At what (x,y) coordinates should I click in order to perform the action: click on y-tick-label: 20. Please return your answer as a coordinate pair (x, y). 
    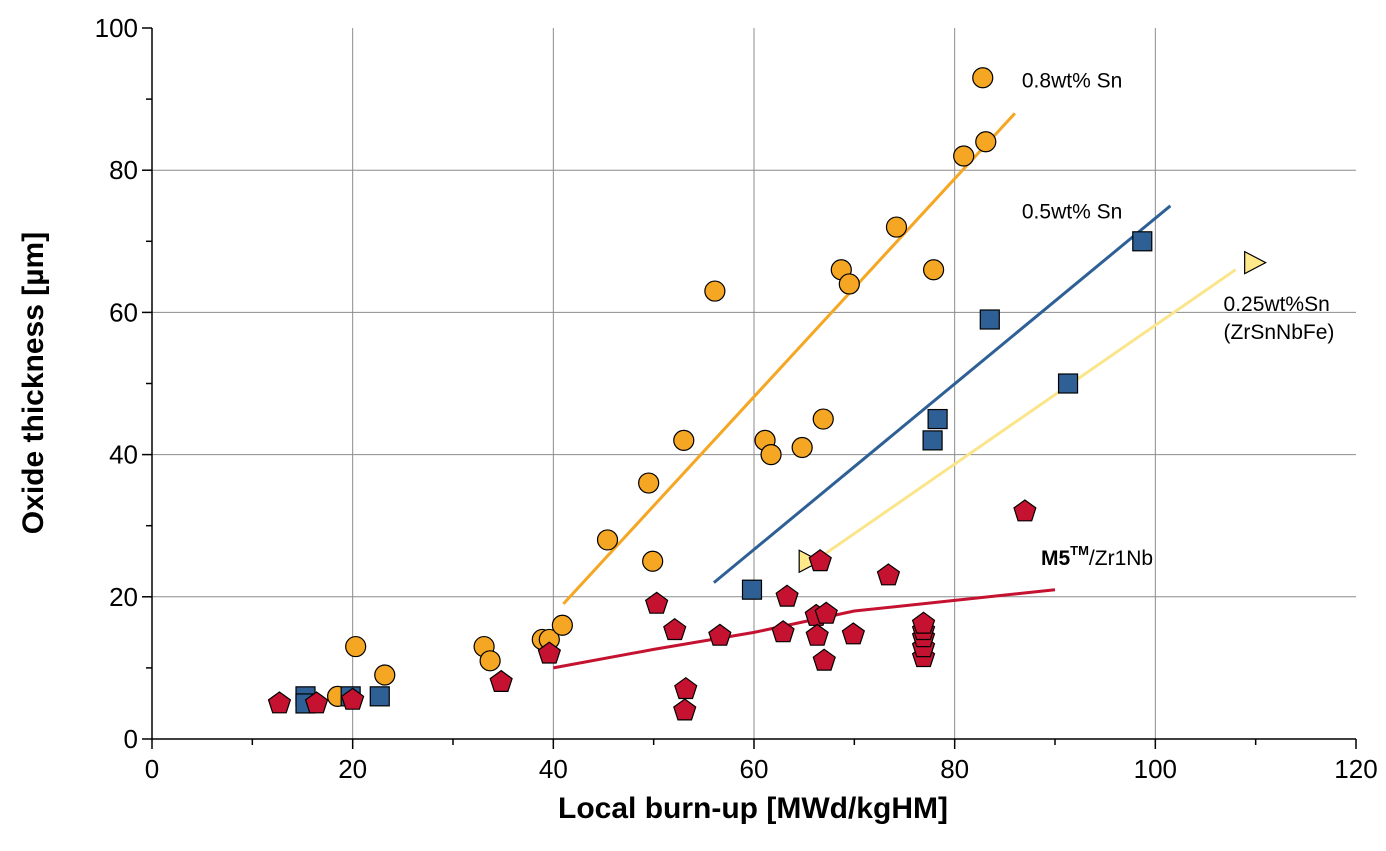
    Looking at the image, I should click on (123, 597).